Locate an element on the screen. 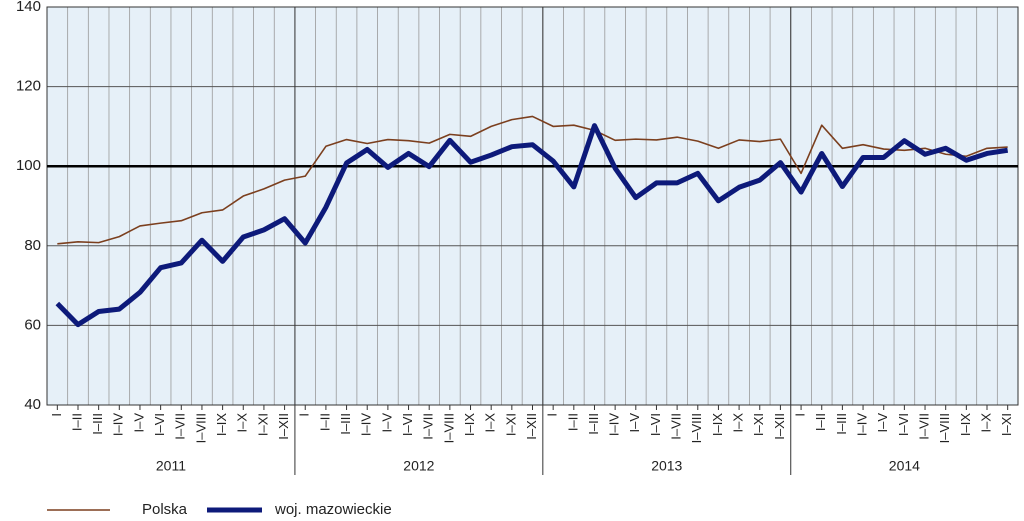 The width and height of the screenshot is (1024, 521). y-tick-label: 80 is located at coordinates (32, 245).